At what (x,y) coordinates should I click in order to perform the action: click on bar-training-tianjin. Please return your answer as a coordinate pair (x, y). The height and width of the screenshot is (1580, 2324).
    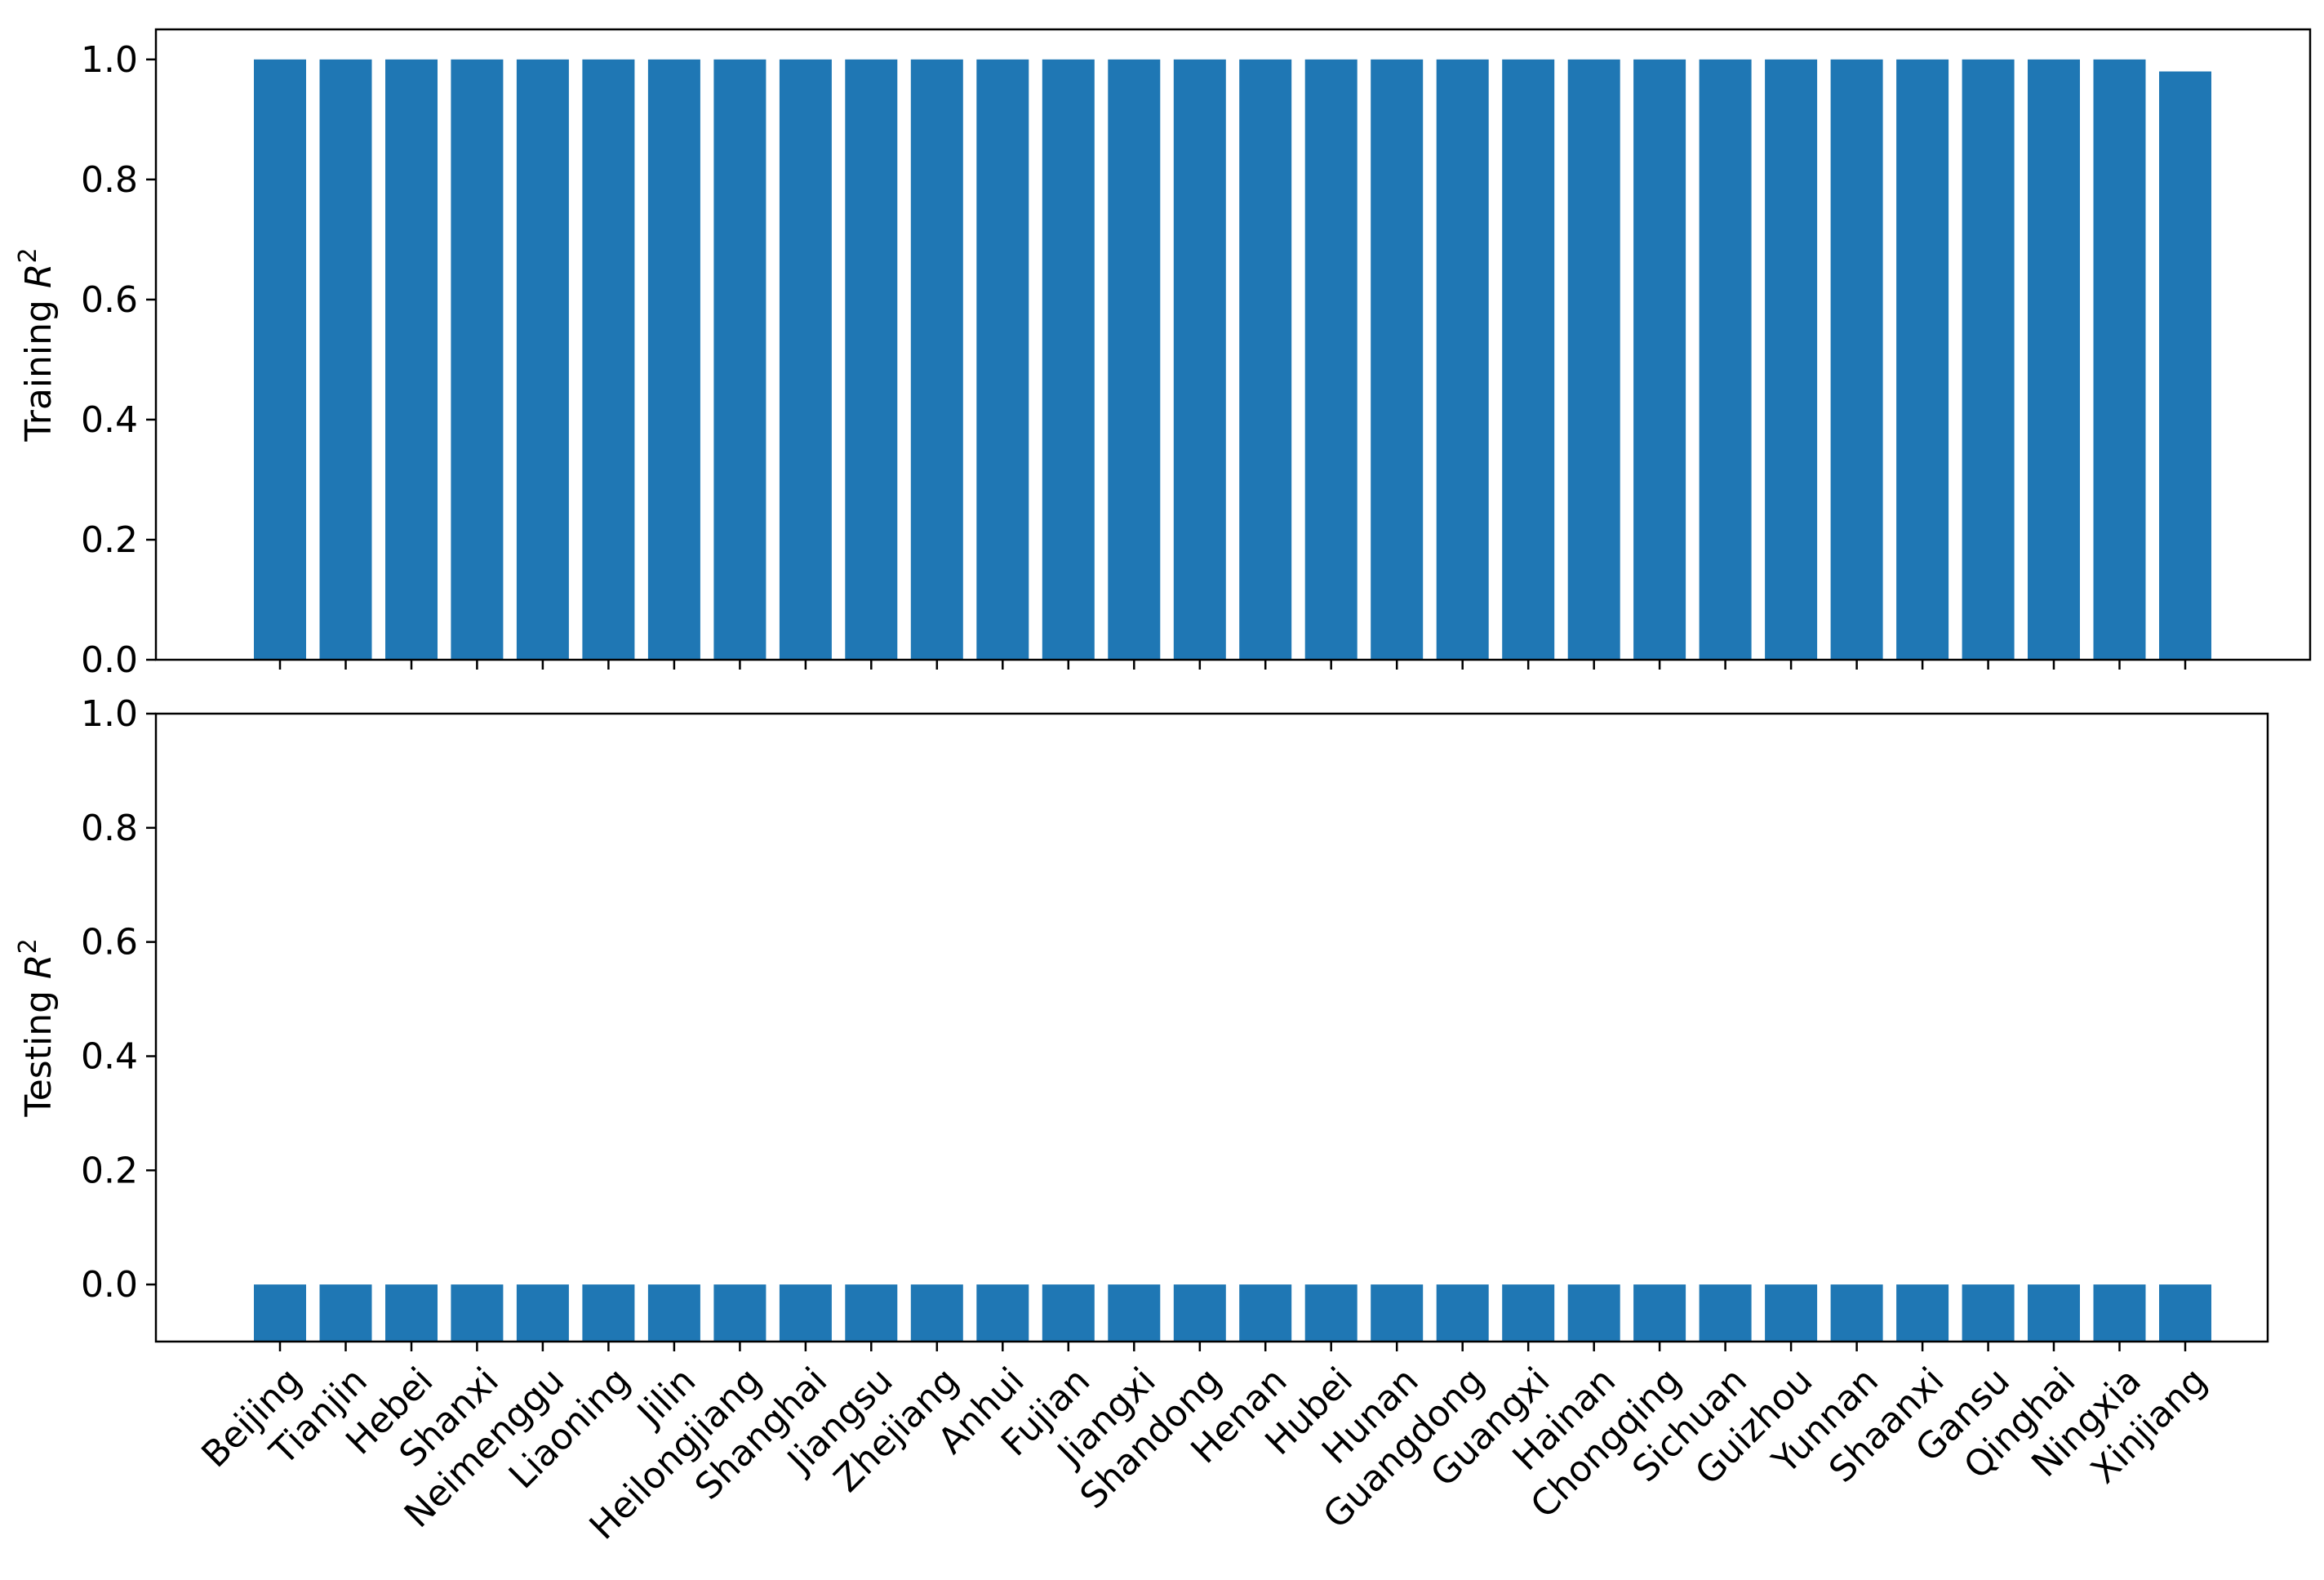
    Looking at the image, I should click on (346, 360).